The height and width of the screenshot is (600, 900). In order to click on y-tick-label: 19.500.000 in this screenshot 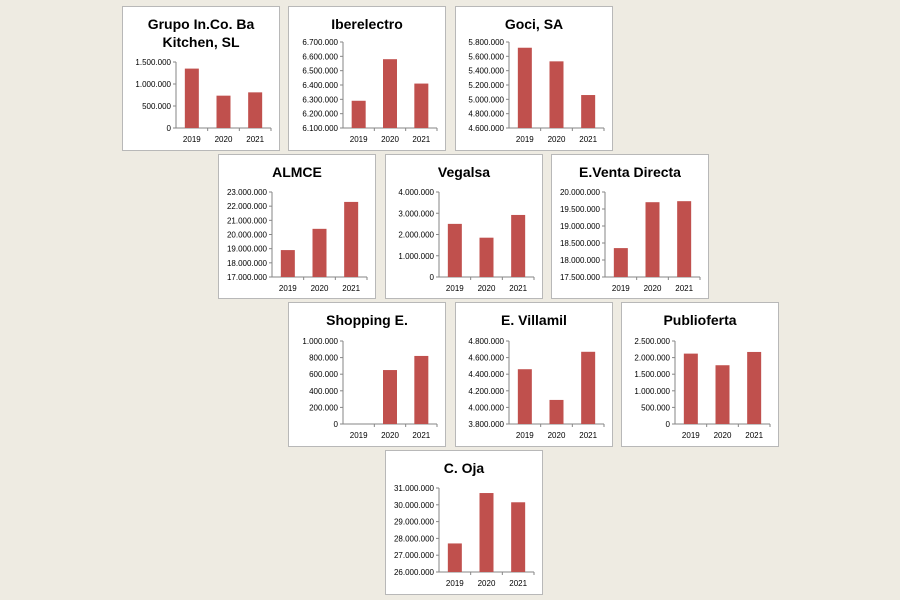, I will do `click(580, 209)`.